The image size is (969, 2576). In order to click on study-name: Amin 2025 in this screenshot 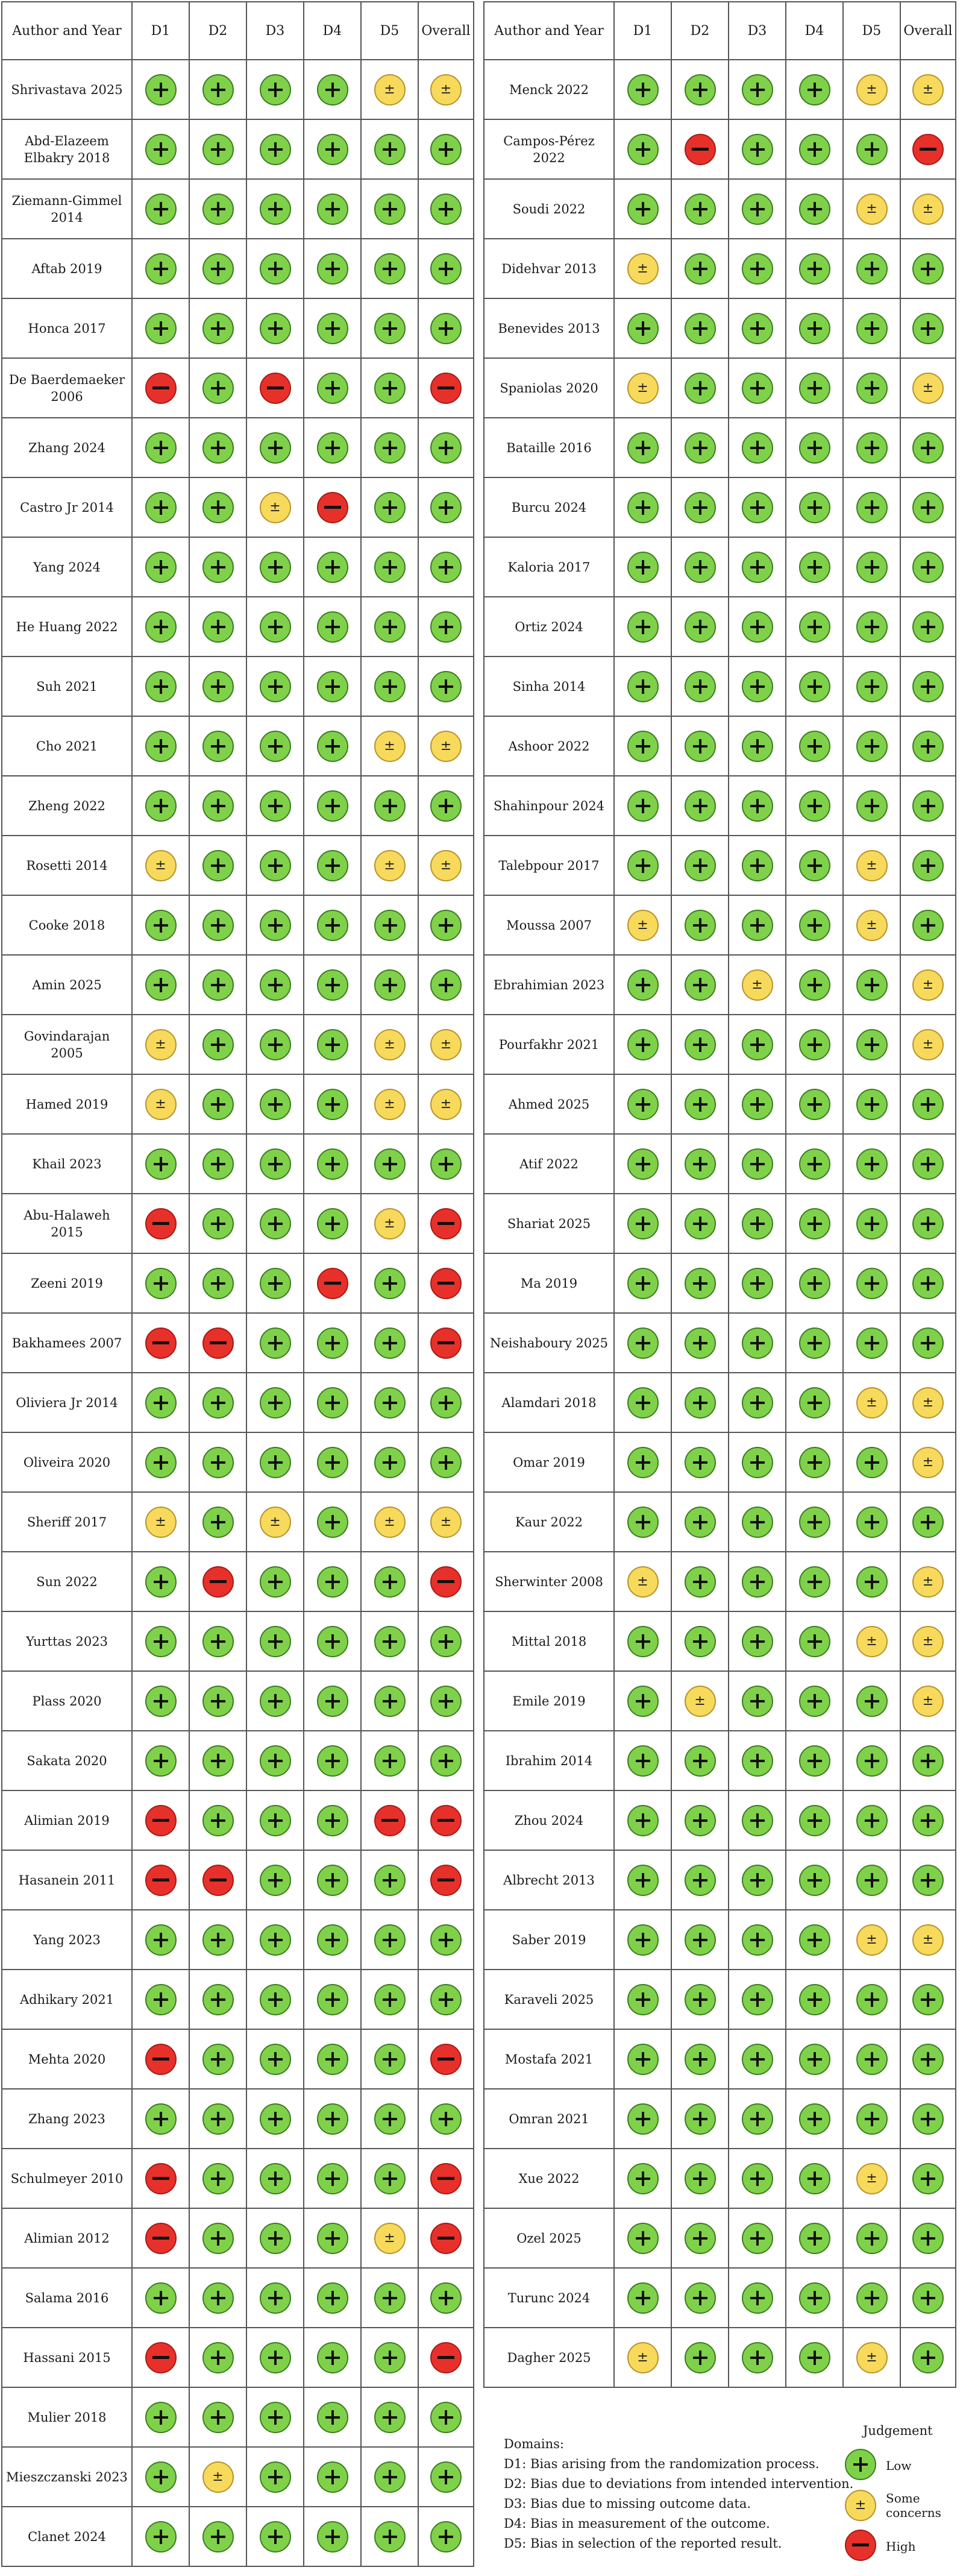, I will do `click(67, 984)`.